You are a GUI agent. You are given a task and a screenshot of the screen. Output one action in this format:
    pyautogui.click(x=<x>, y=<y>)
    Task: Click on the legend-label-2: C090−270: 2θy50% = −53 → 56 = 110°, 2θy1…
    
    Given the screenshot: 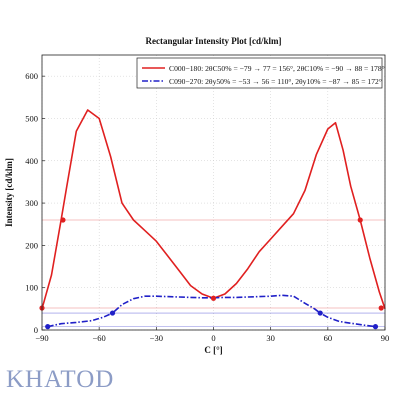 What is the action you would take?
    pyautogui.click(x=275, y=81)
    